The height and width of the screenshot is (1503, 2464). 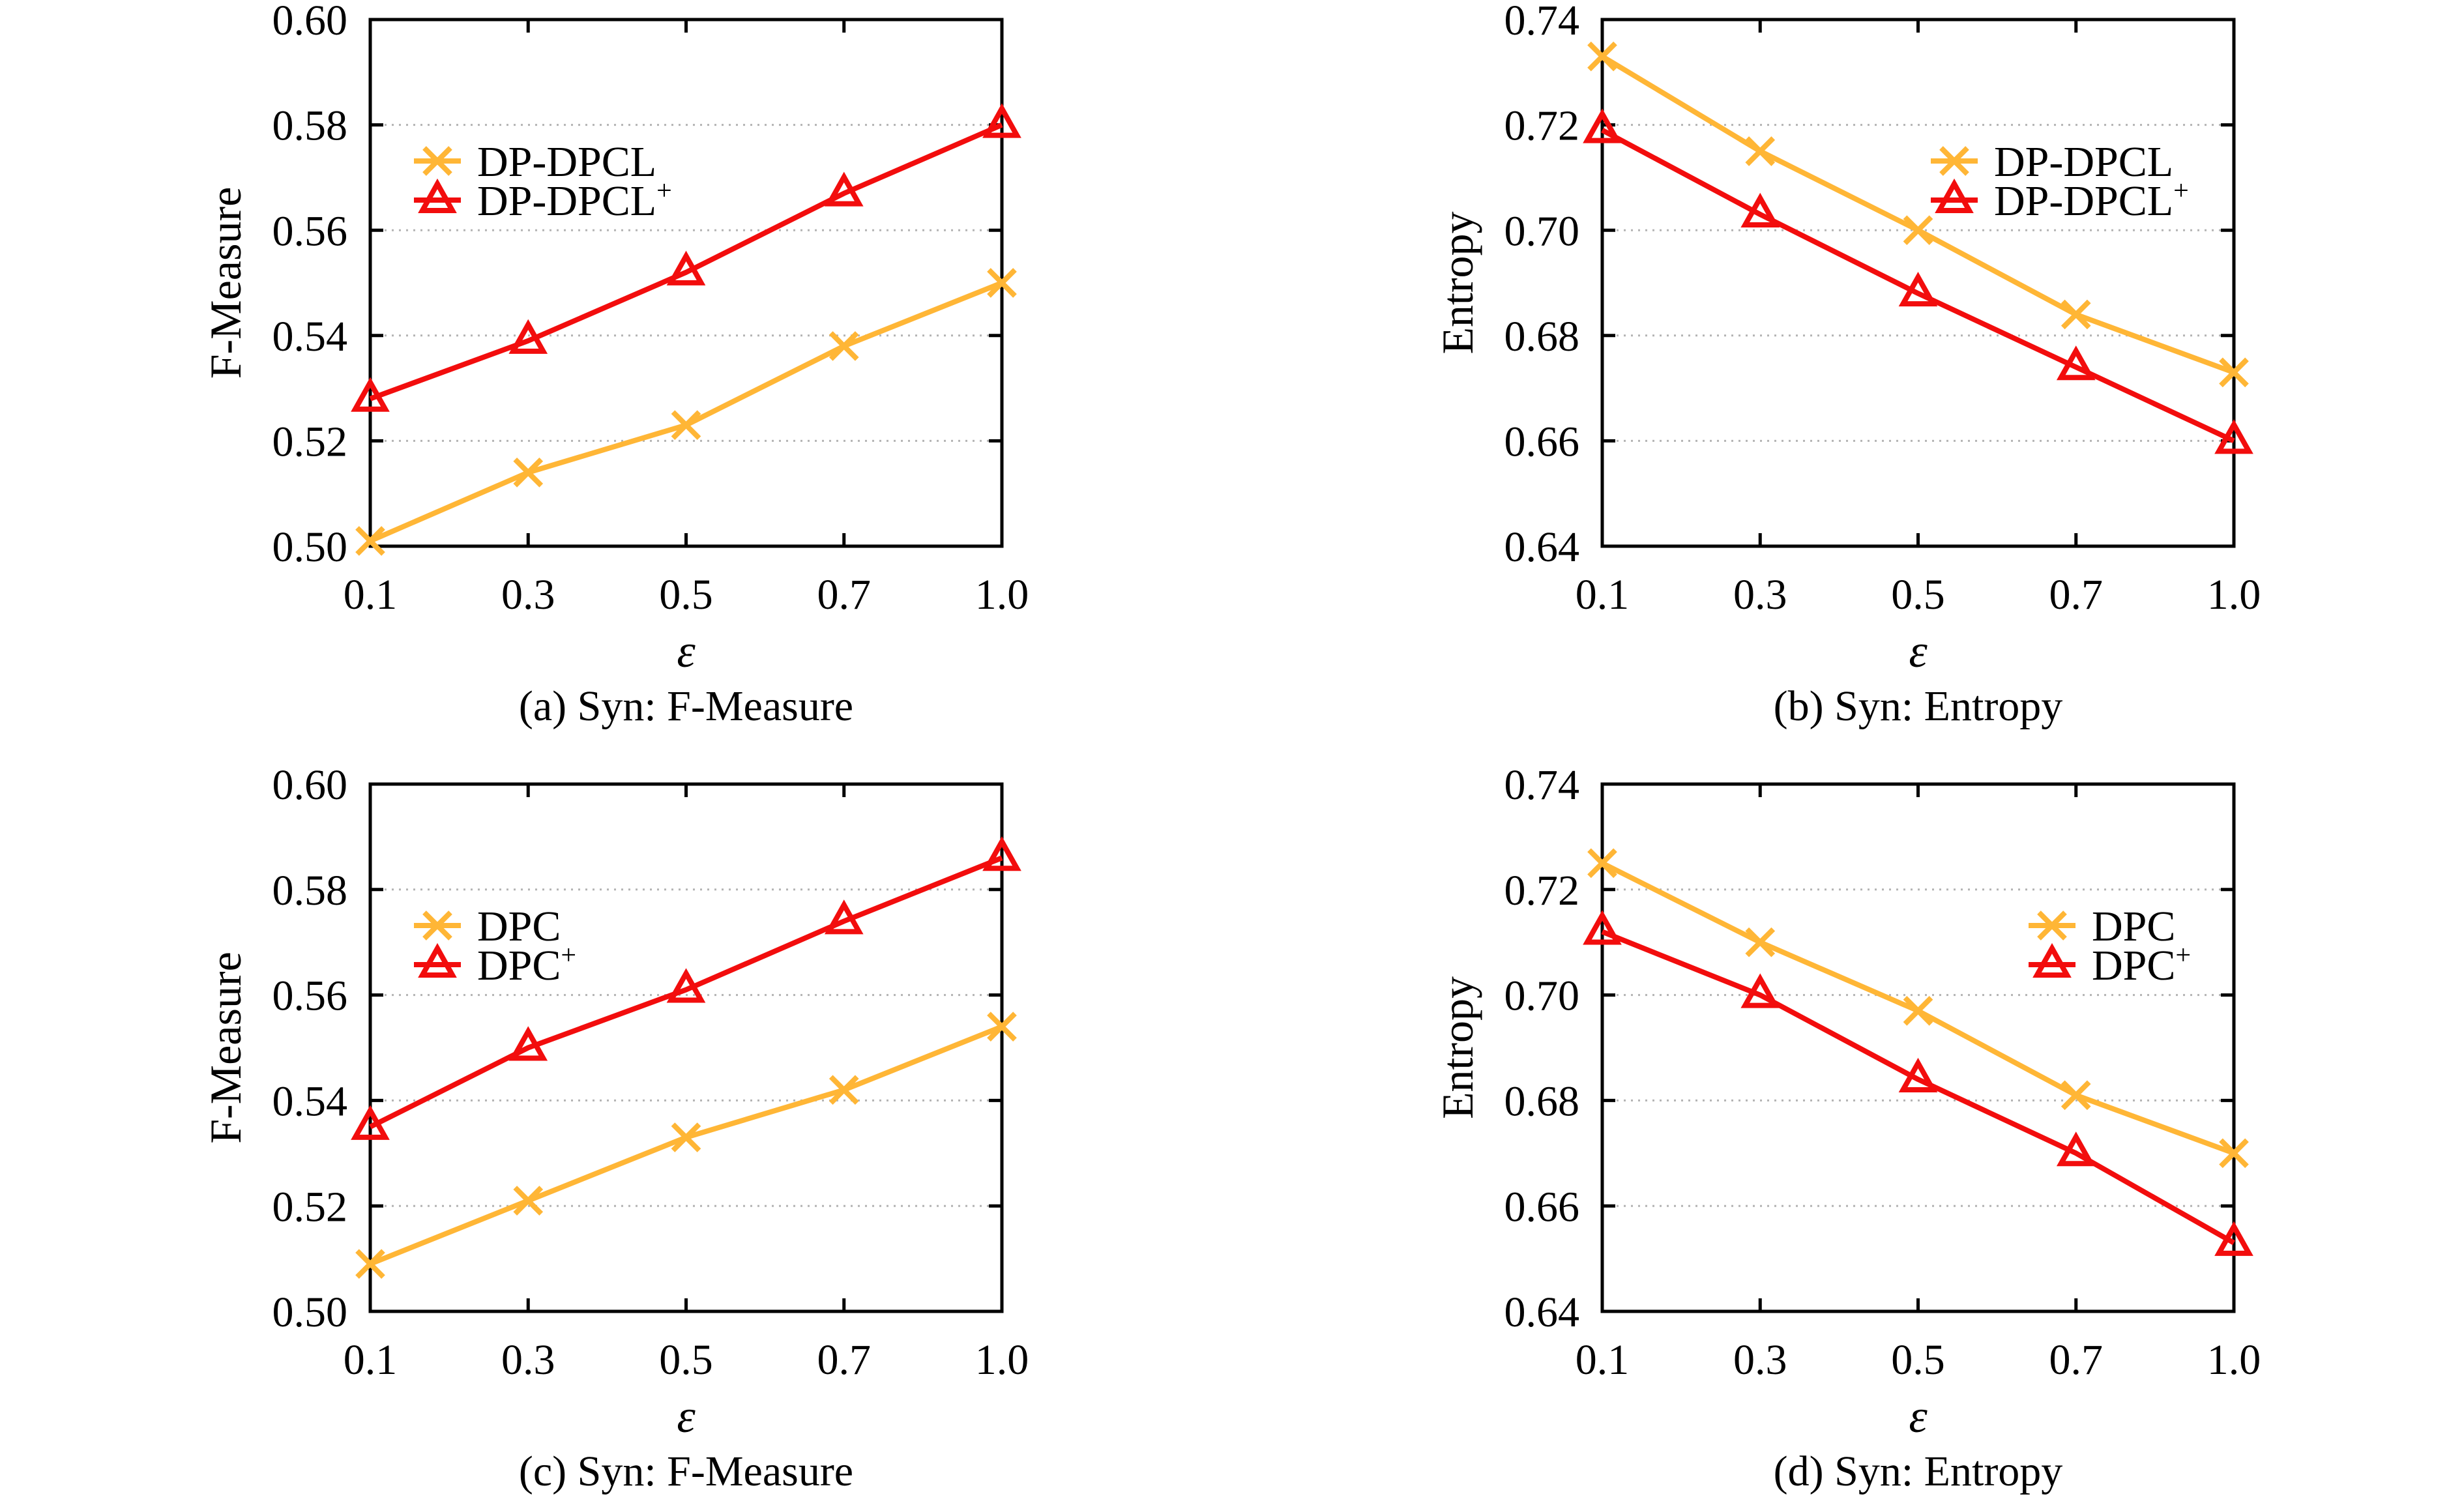 I want to click on y-tick-label: 0.70, so click(x=1542, y=996).